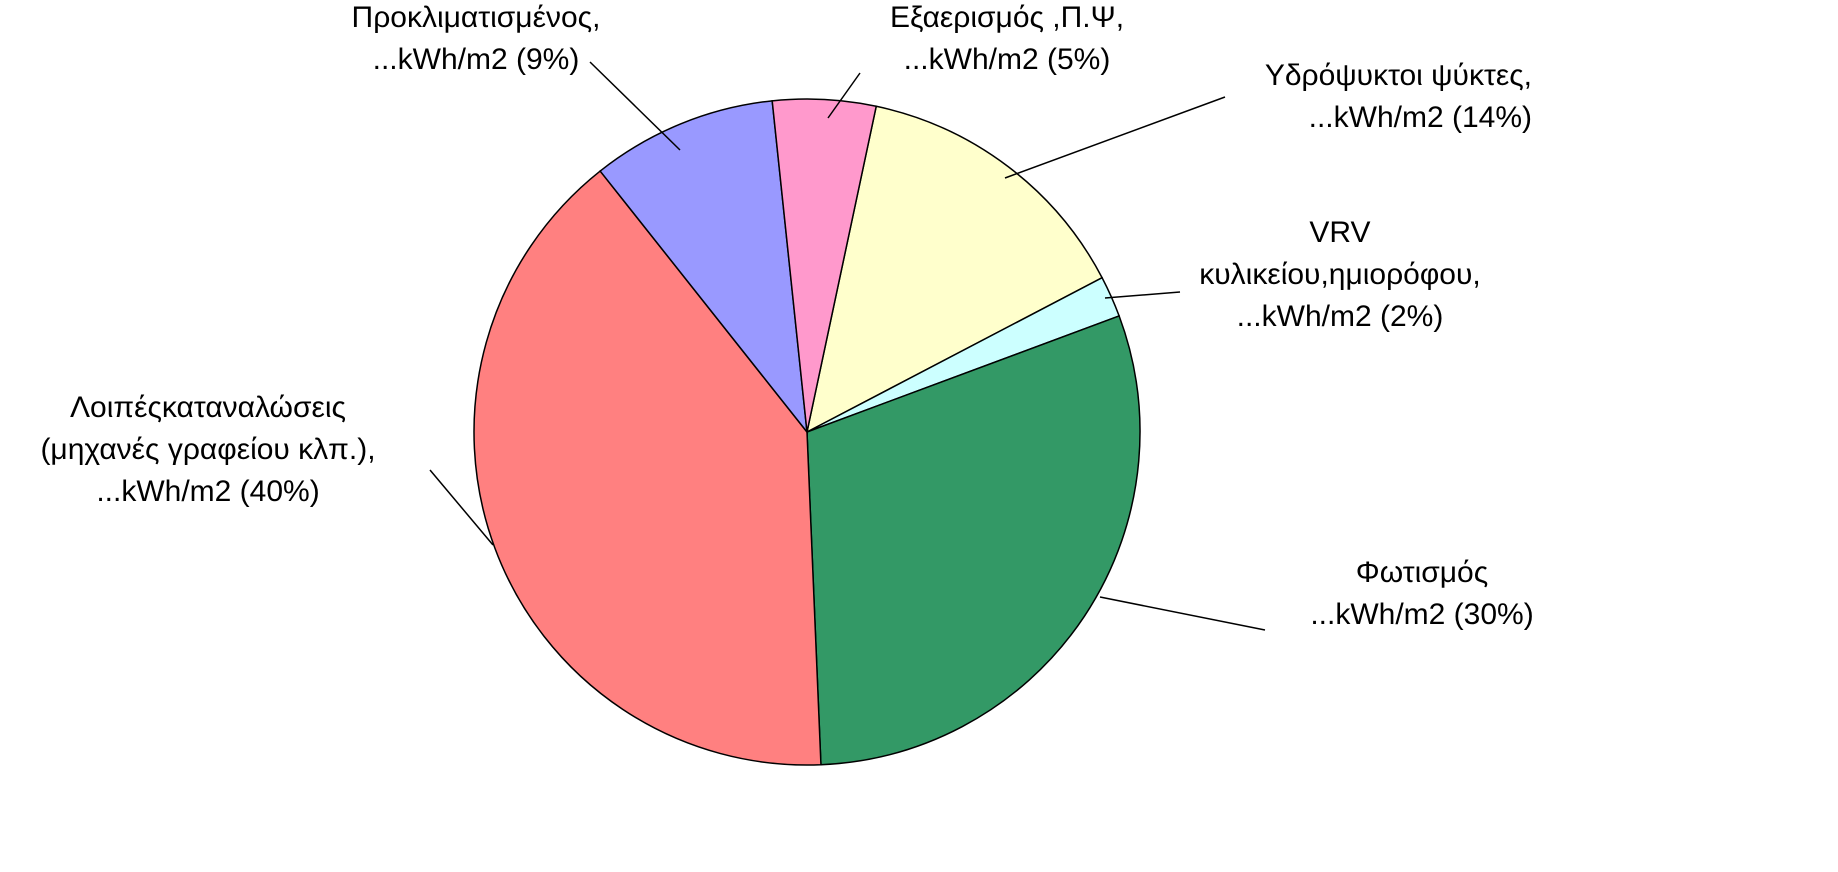 The image size is (1838, 872). What do you see at coordinates (1421, 614) in the screenshot?
I see `value-label: ...kWh/m2 (30%)` at bounding box center [1421, 614].